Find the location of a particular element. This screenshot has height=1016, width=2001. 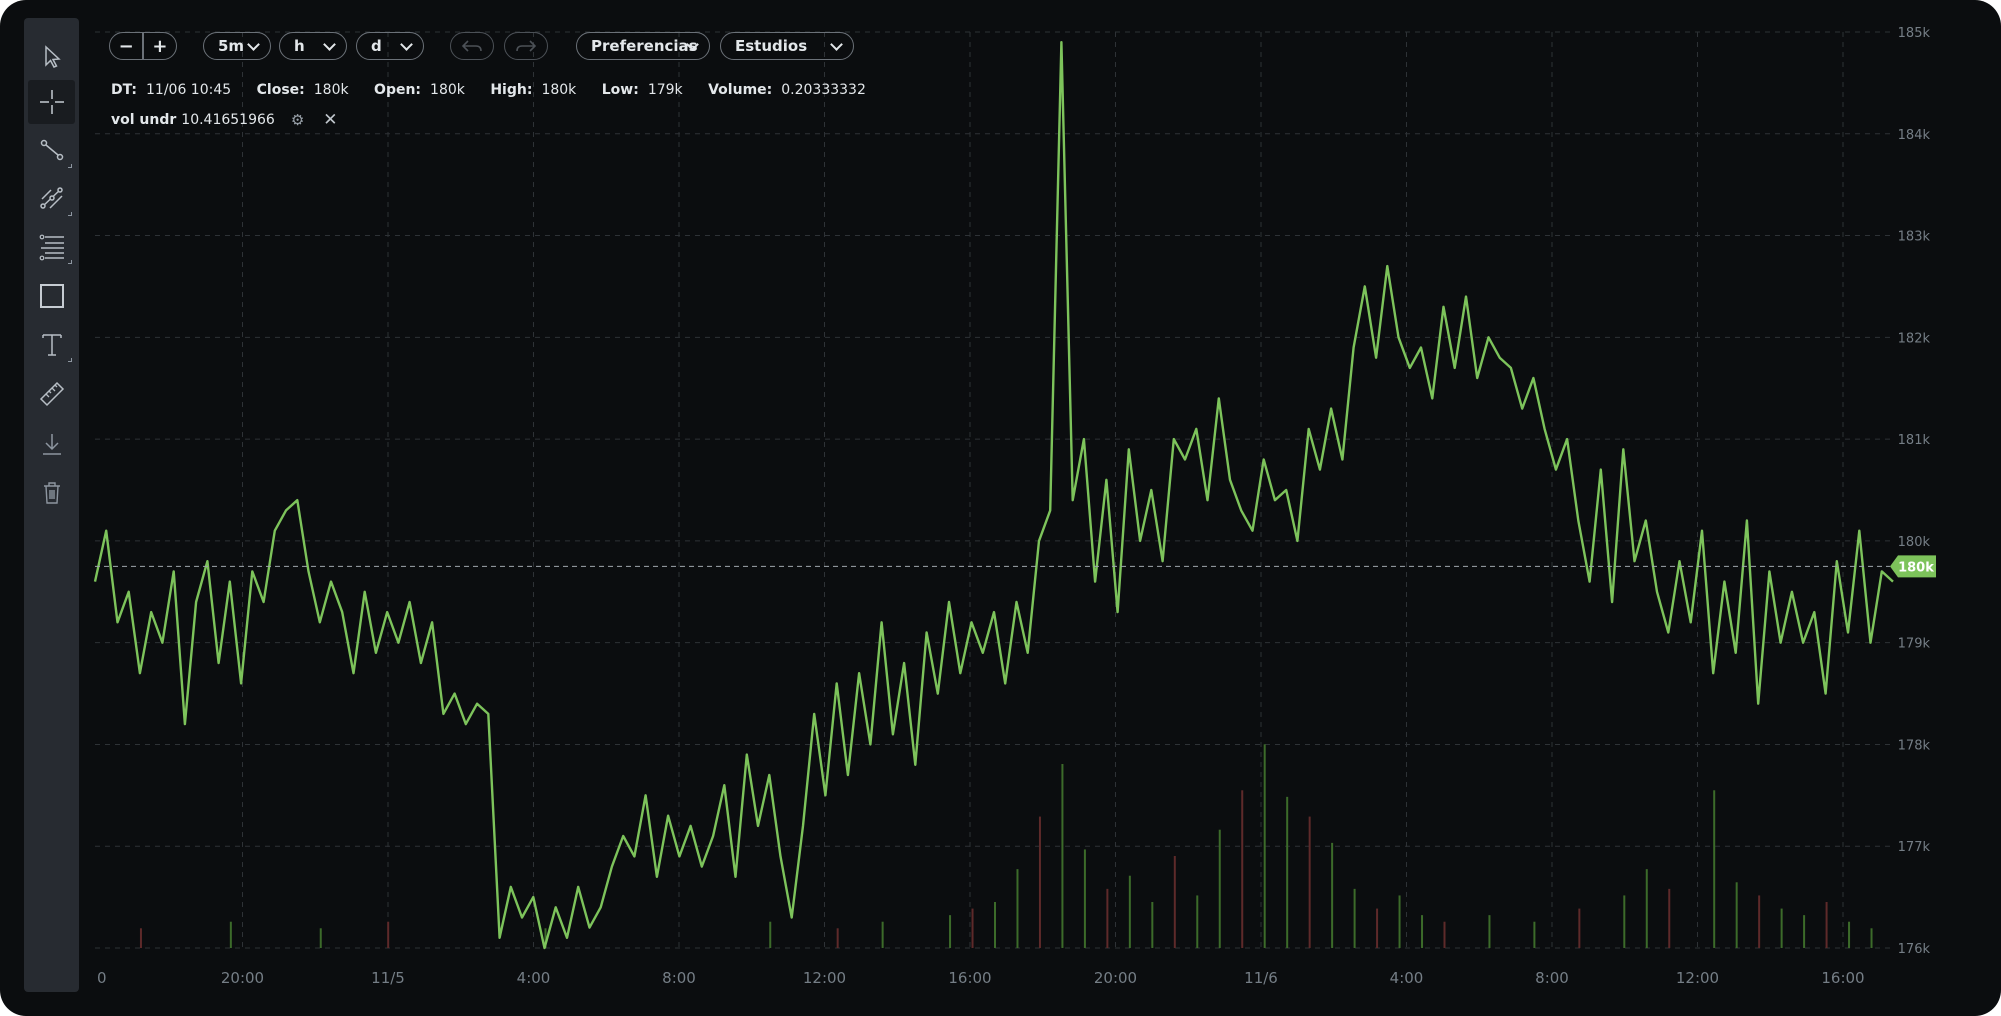

crosshair-tool is located at coordinates (51, 102).